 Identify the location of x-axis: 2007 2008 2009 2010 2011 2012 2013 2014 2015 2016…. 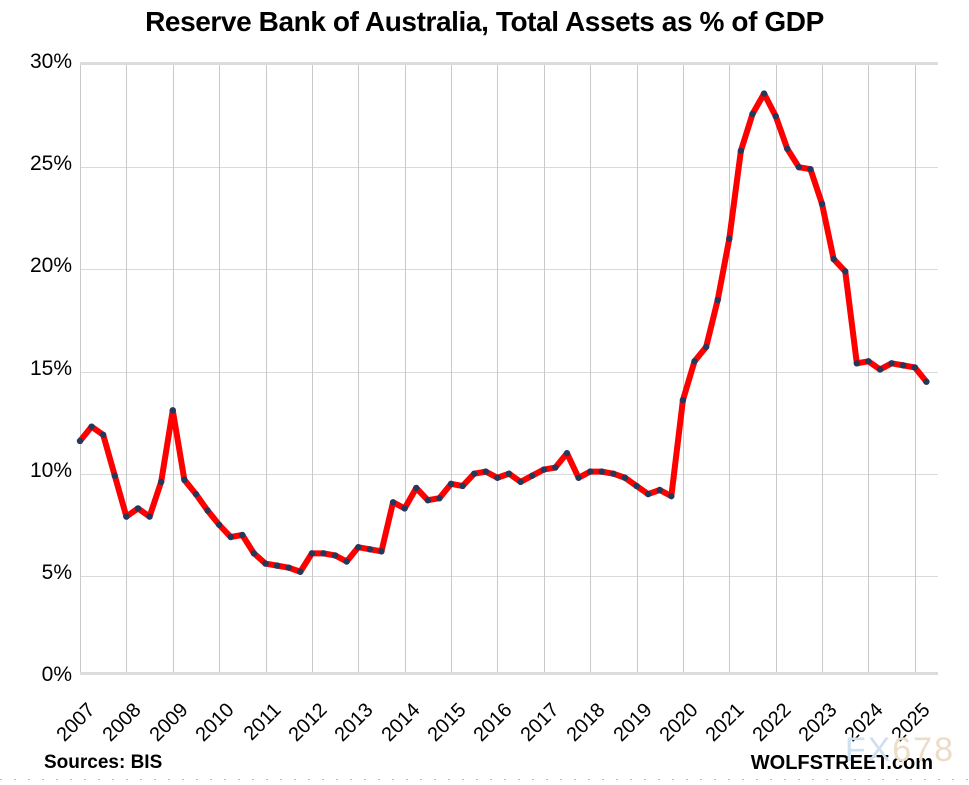
(484, 710).